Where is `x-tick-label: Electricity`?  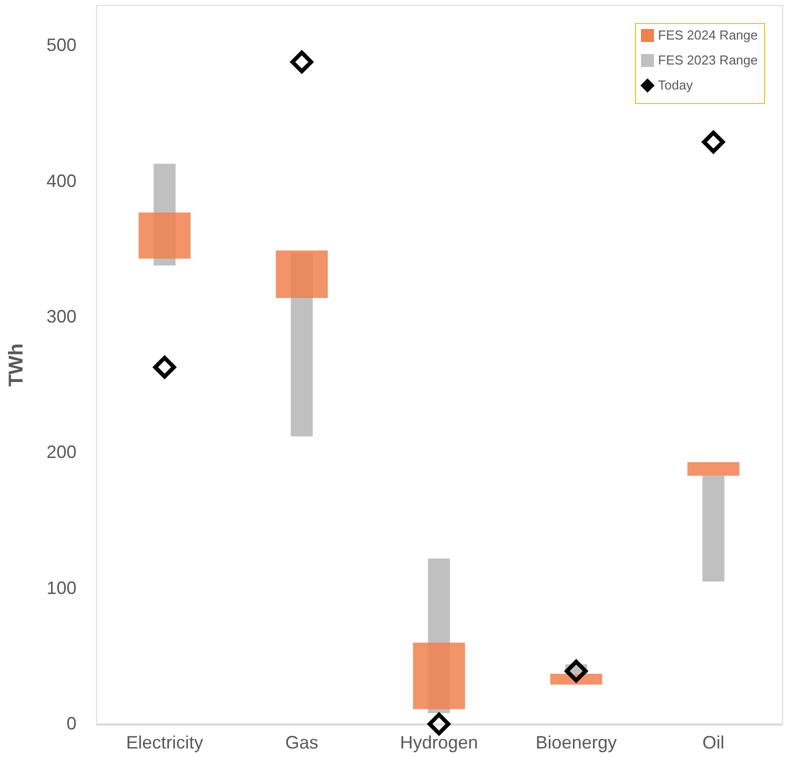 x-tick-label: Electricity is located at coordinates (165, 742).